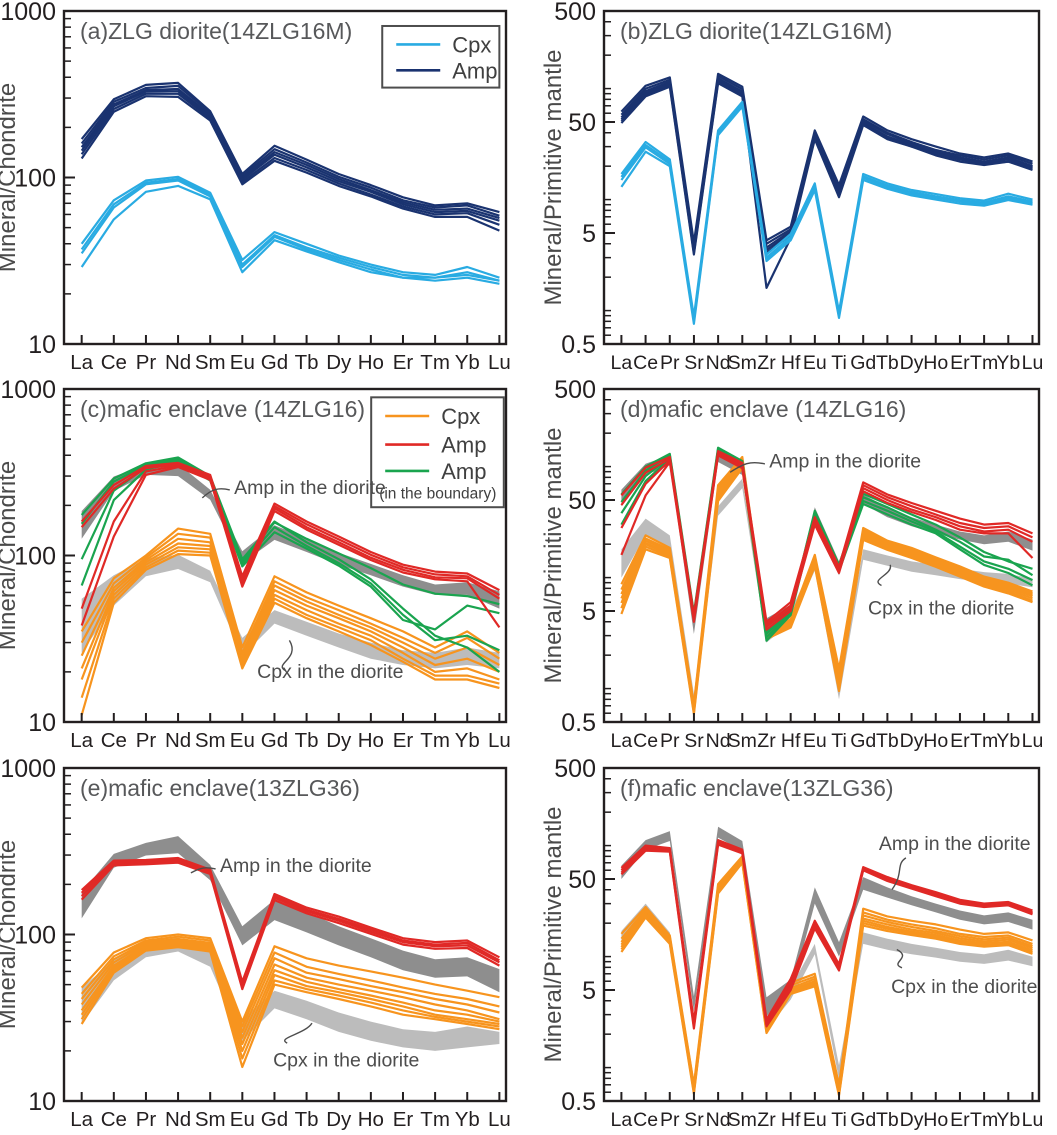 The height and width of the screenshot is (1135, 1057). What do you see at coordinates (346, 1061) in the screenshot?
I see `annotation-text: Cpx in the diorite` at bounding box center [346, 1061].